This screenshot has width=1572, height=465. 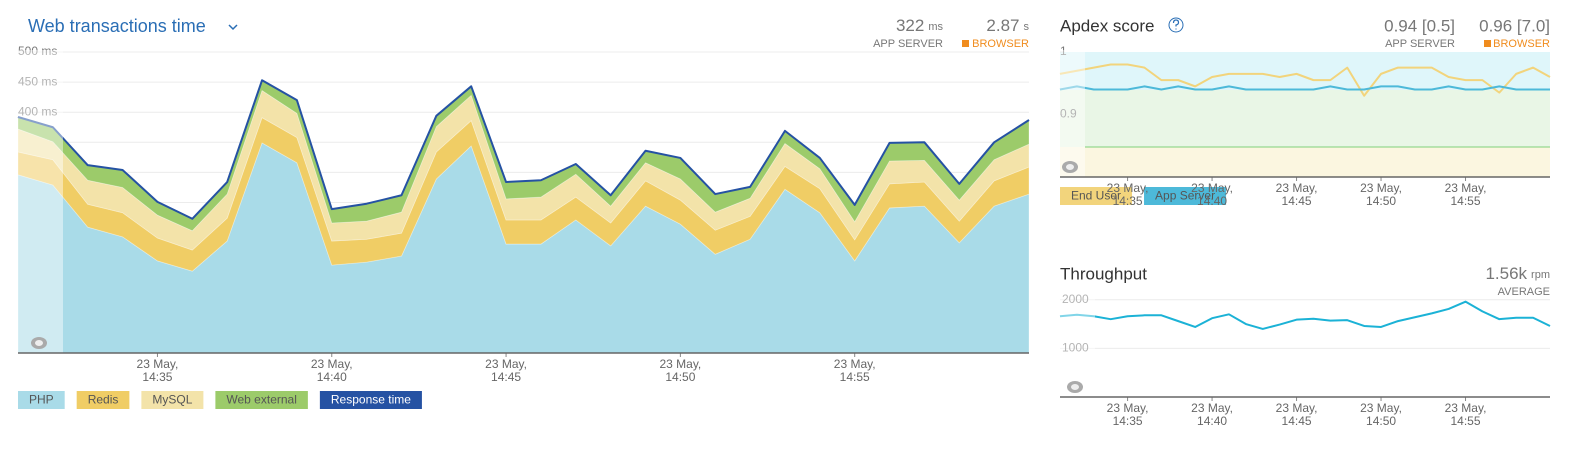 What do you see at coordinates (1524, 292) in the screenshot?
I see `summary-label: AVERAGE` at bounding box center [1524, 292].